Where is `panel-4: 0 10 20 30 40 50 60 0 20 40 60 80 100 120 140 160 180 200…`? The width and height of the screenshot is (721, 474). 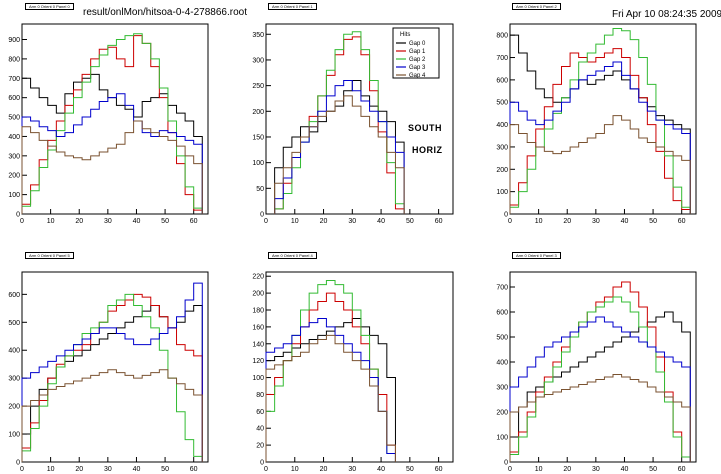 panel-4: 0 10 20 30 40 50 60 0 20 40 60 80 100 120 140 160 180 200… is located at coordinates (353, 372).